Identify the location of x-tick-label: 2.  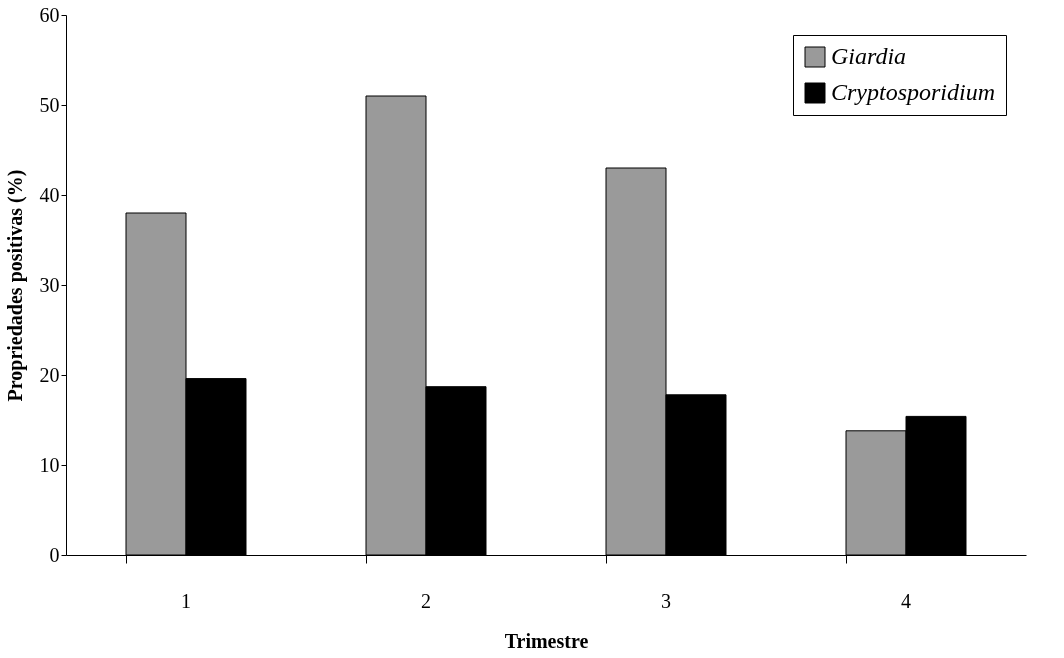
(426, 600).